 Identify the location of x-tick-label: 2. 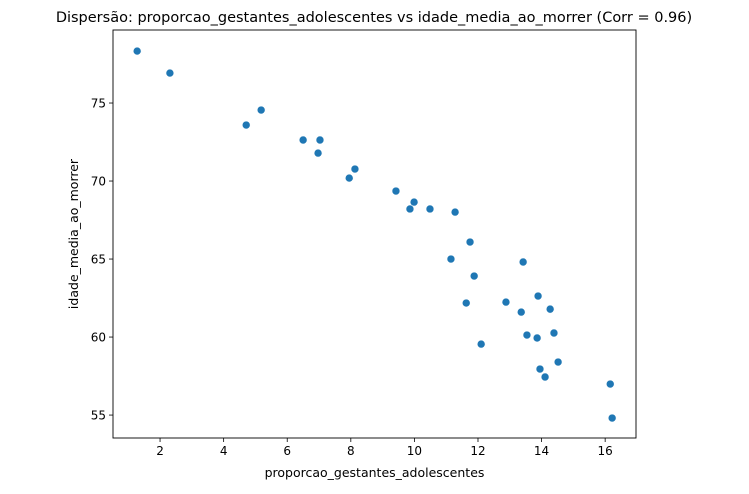
(160, 451).